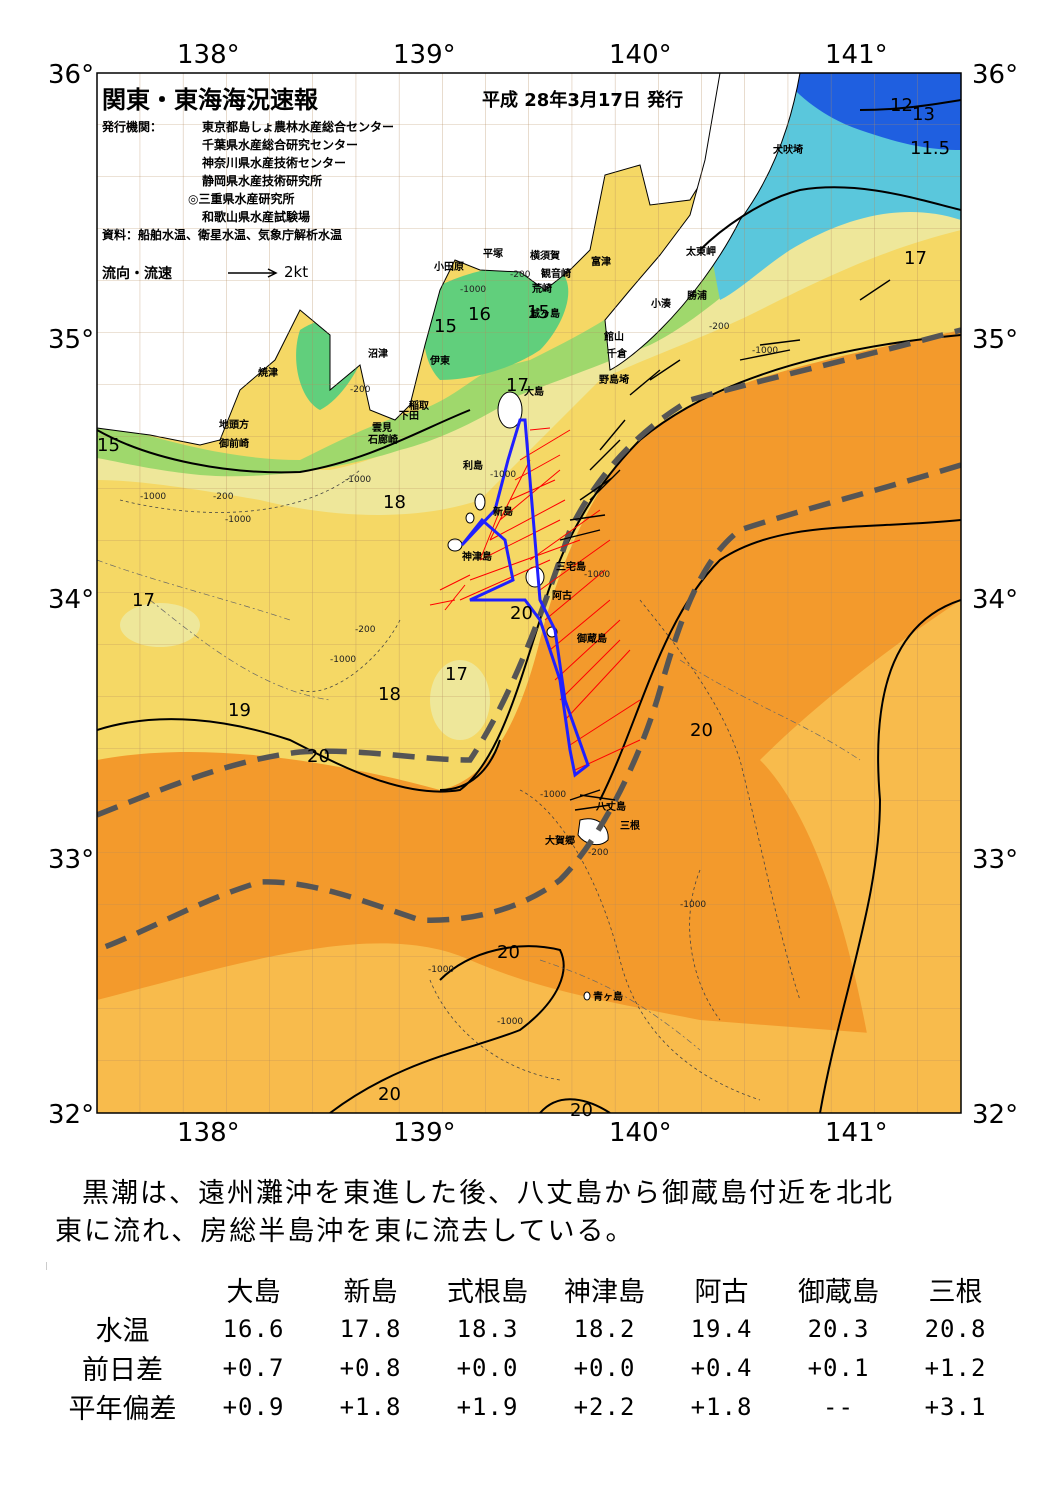 This screenshot has width=1064, height=1503. What do you see at coordinates (545, 314) in the screenshot?
I see `place-label: 城ヶ島` at bounding box center [545, 314].